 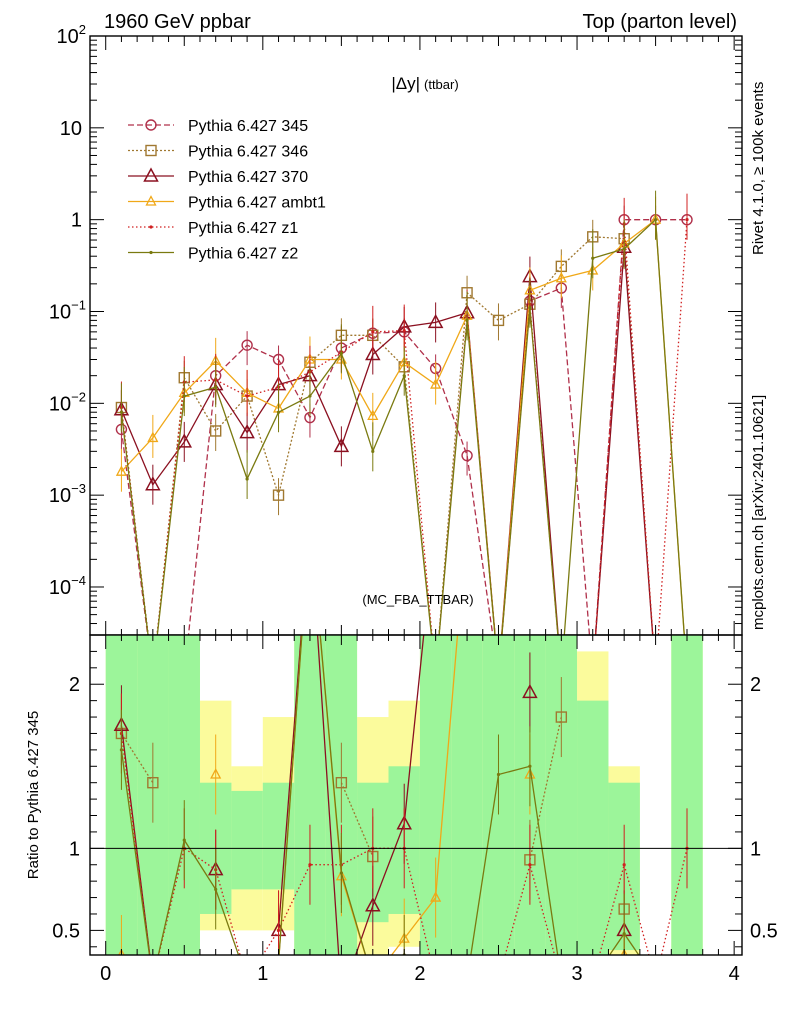 What do you see at coordinates (33, 795) in the screenshot?
I see `ratio-ylabel: Ratio to Pythia 6.427 345` at bounding box center [33, 795].